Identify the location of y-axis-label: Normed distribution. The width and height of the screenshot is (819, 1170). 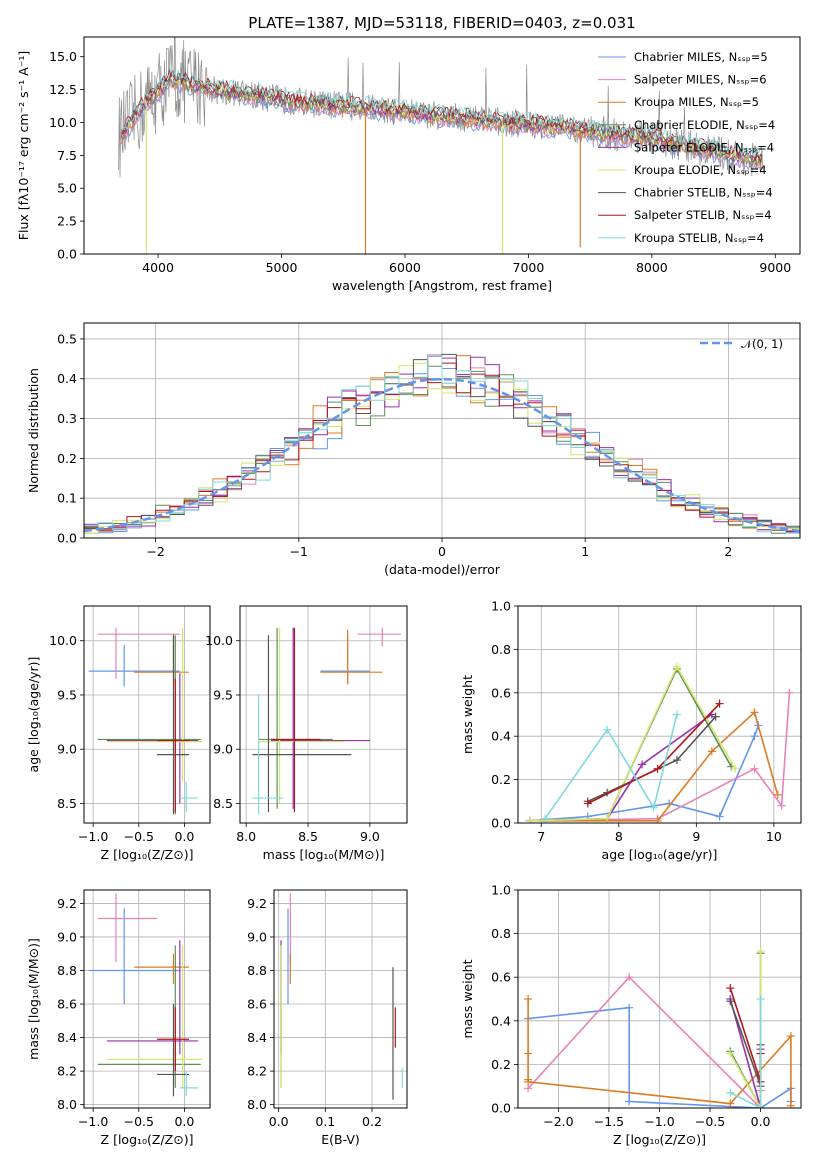
(33, 430).